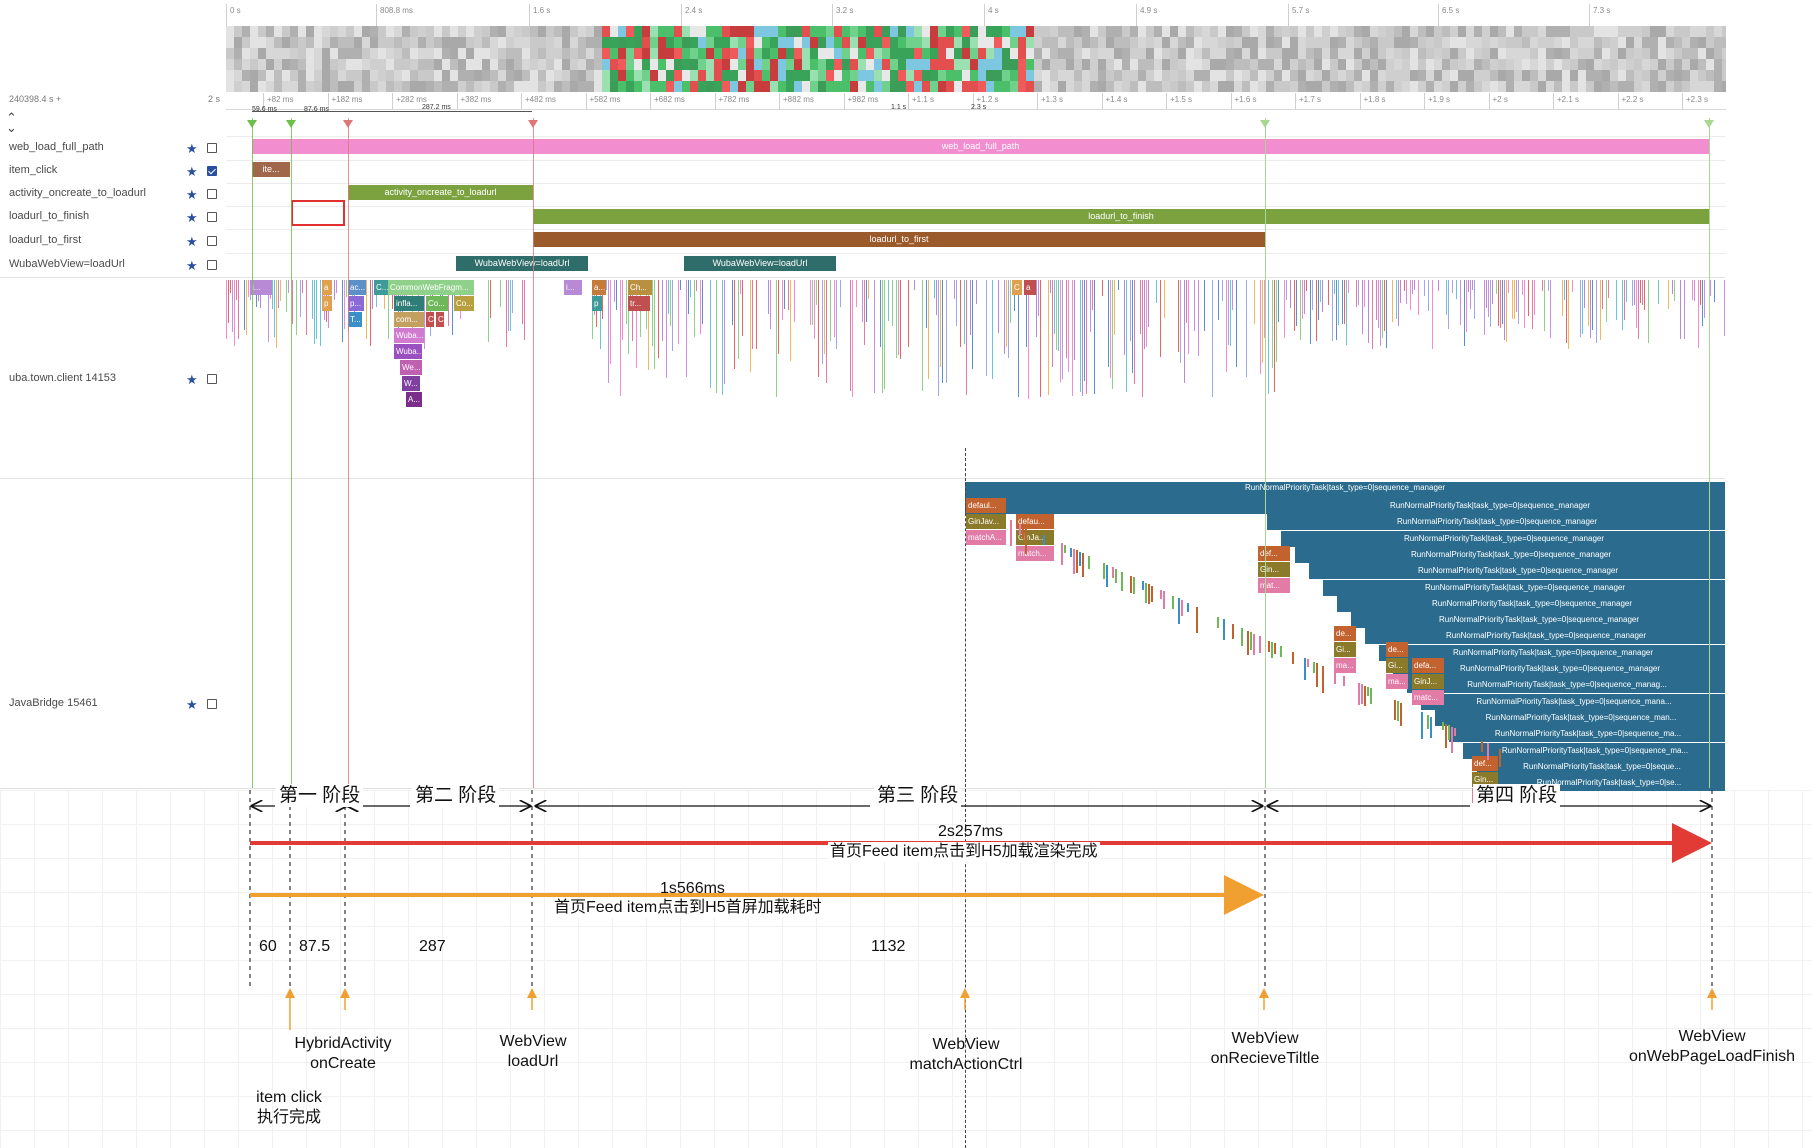  Describe the element at coordinates (976, 125) in the screenshot. I see `flag-markers-row` at that location.